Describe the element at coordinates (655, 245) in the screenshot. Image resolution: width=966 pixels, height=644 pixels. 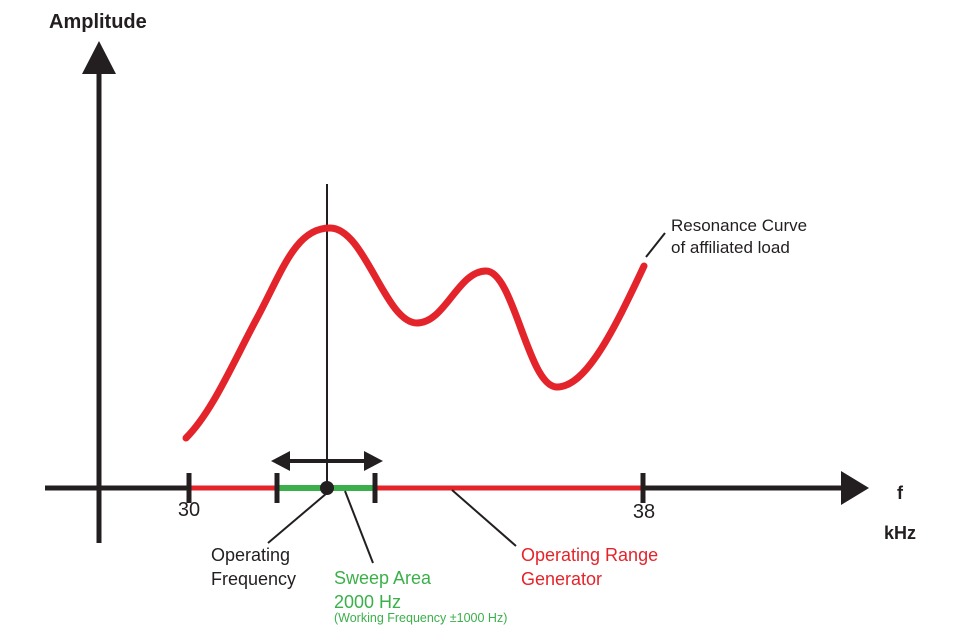
I see `leader-resonance-curve` at that location.